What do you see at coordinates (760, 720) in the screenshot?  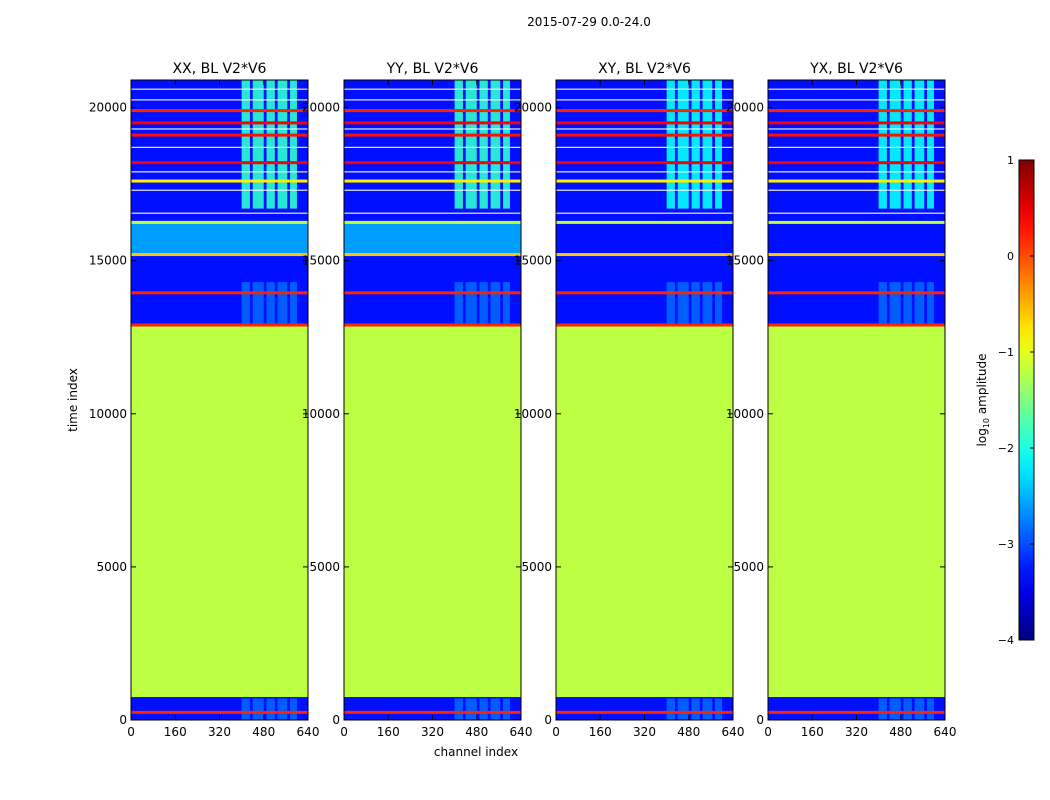 I see `y-tick-label: 0` at bounding box center [760, 720].